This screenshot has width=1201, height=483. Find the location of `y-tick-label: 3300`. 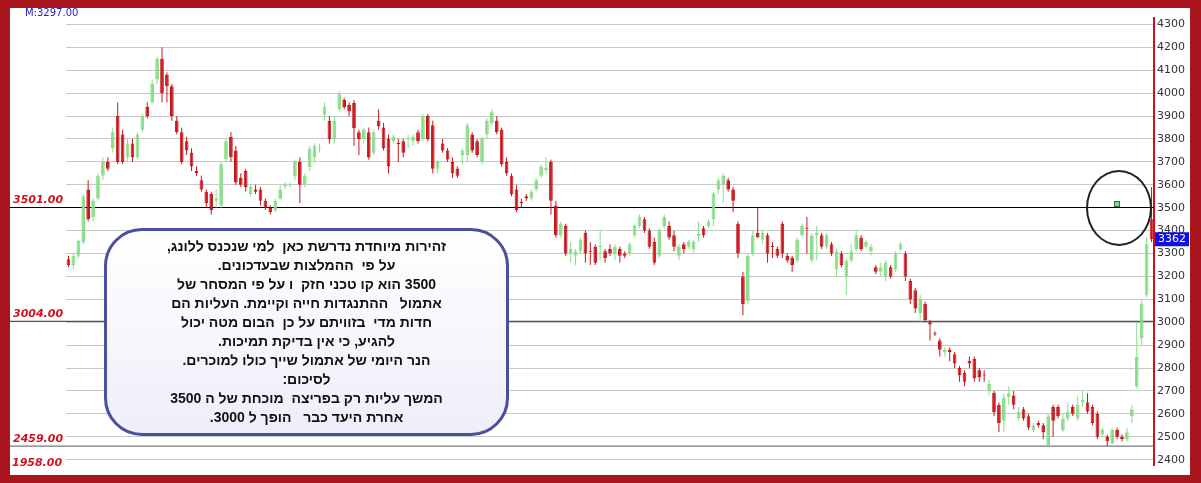

y-tick-label: 3300 is located at coordinates (1171, 253).